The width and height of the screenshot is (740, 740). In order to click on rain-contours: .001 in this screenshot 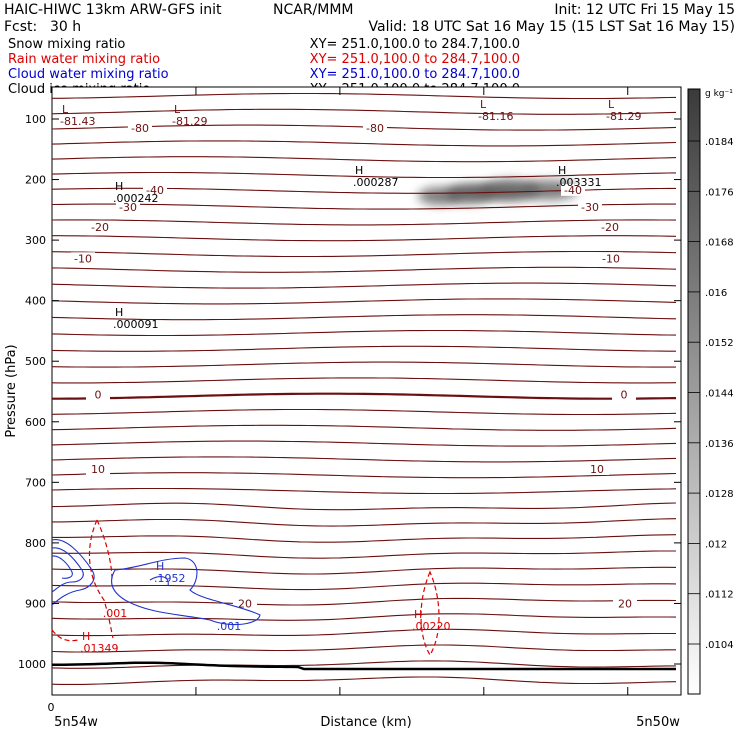, I will do `click(245, 588)`.